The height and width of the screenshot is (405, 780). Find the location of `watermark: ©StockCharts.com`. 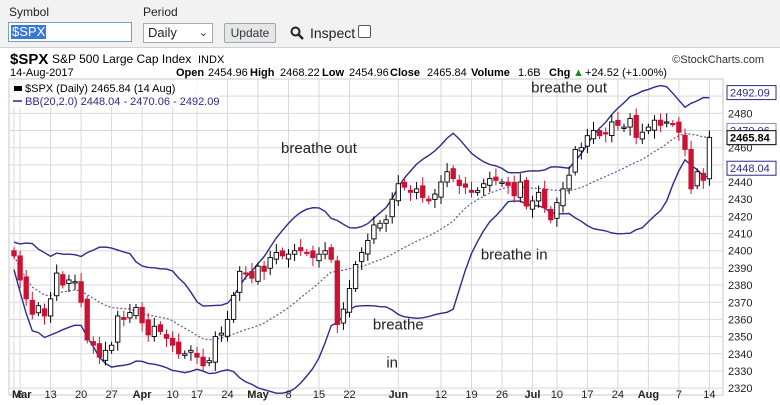

watermark: ©StockCharts.com is located at coordinates (718, 60).